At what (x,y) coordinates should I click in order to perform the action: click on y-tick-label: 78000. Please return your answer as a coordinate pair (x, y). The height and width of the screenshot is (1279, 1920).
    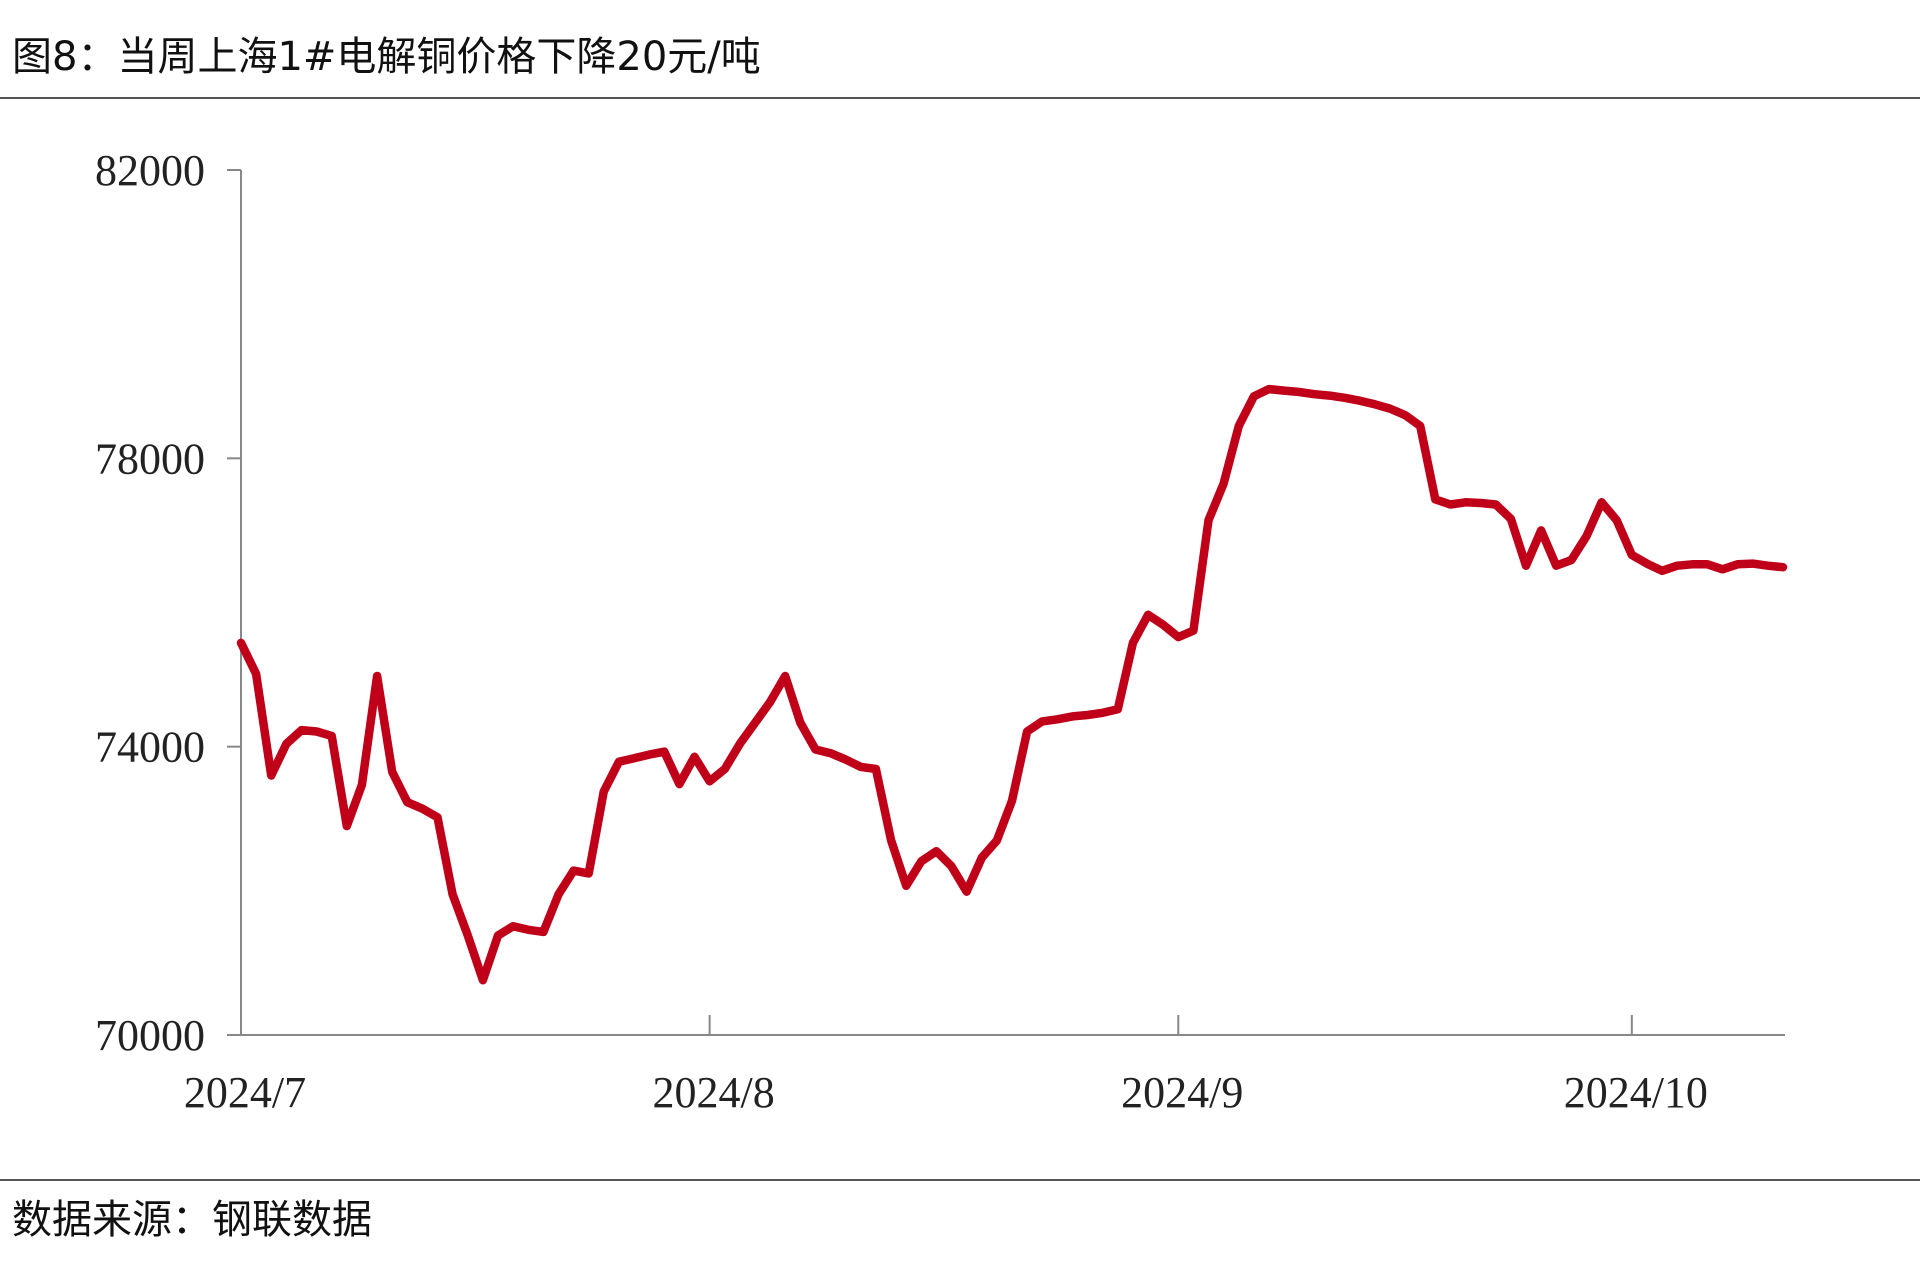
    Looking at the image, I should click on (150, 458).